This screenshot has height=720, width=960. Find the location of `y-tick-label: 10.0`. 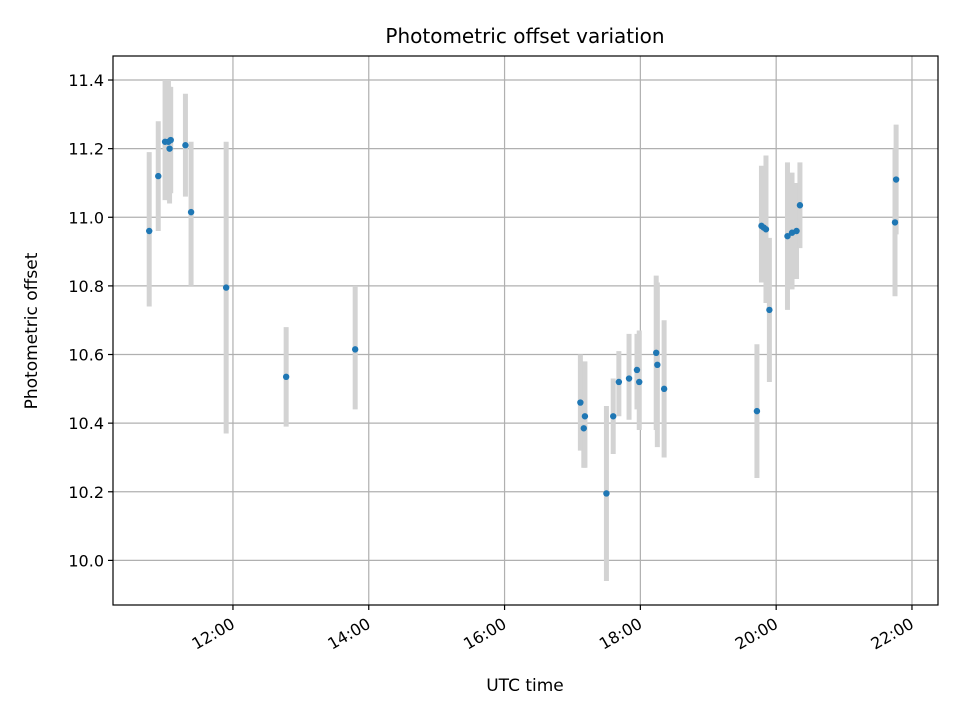

y-tick-label: 10.0 is located at coordinates (86, 560).